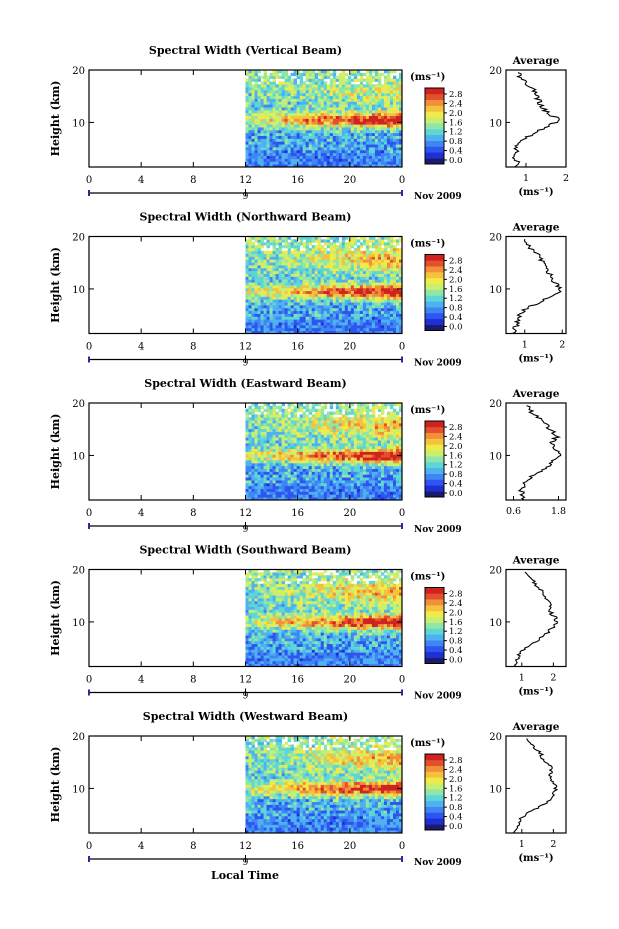 This screenshot has width=619, height=929. Describe the element at coordinates (438, 364) in the screenshot. I see `month-label: Nov 2009` at that location.